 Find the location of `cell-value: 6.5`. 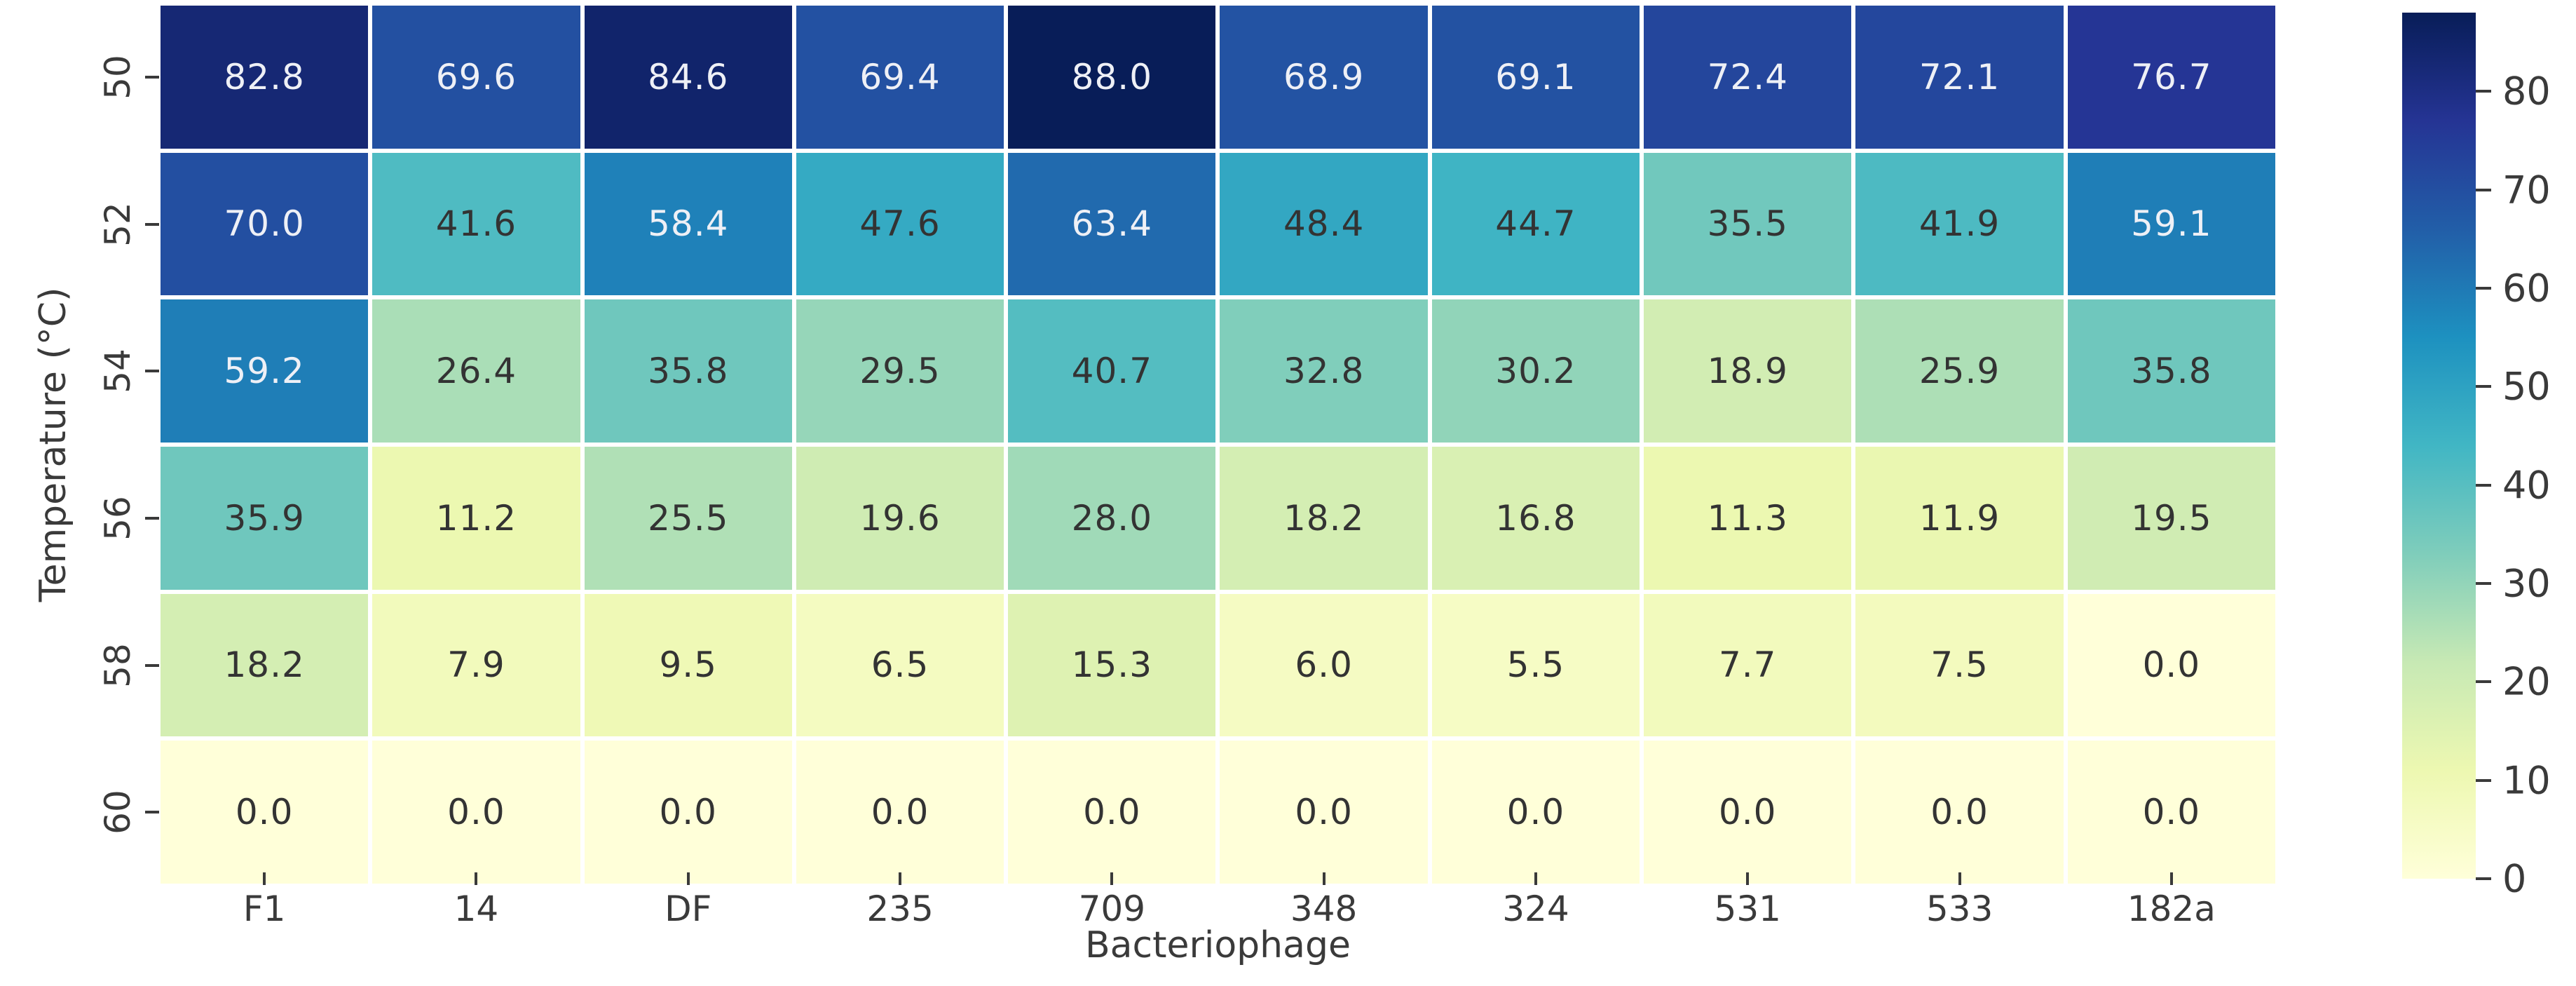

cell-value: 6.5 is located at coordinates (900, 665).